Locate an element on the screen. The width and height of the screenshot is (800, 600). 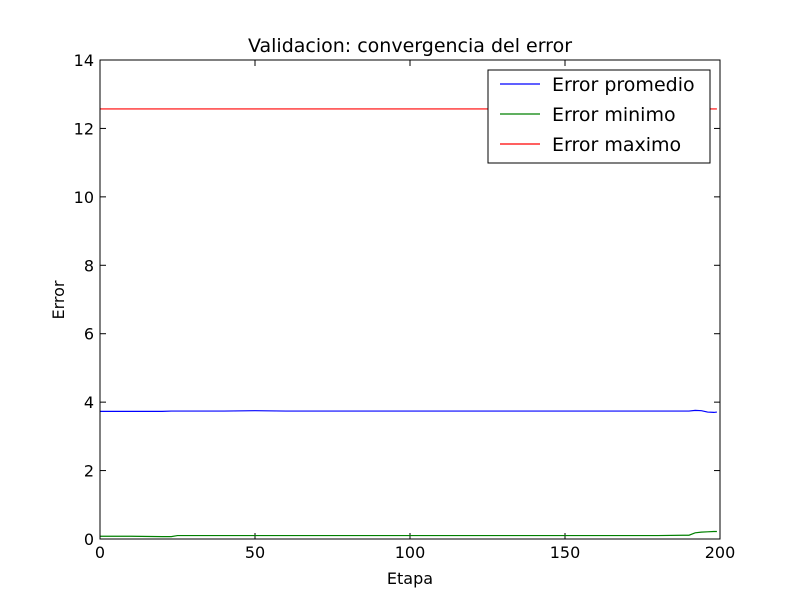
y-tick-label: 6 is located at coordinates (89, 334).